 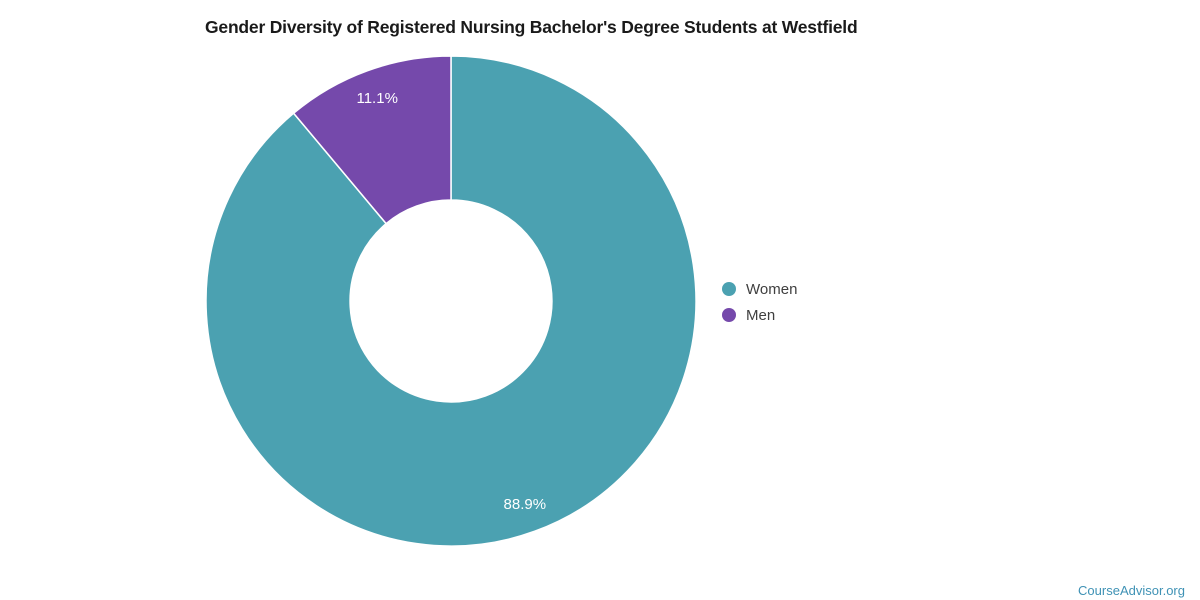 I want to click on legend-item-women: Women, so click(x=759, y=289).